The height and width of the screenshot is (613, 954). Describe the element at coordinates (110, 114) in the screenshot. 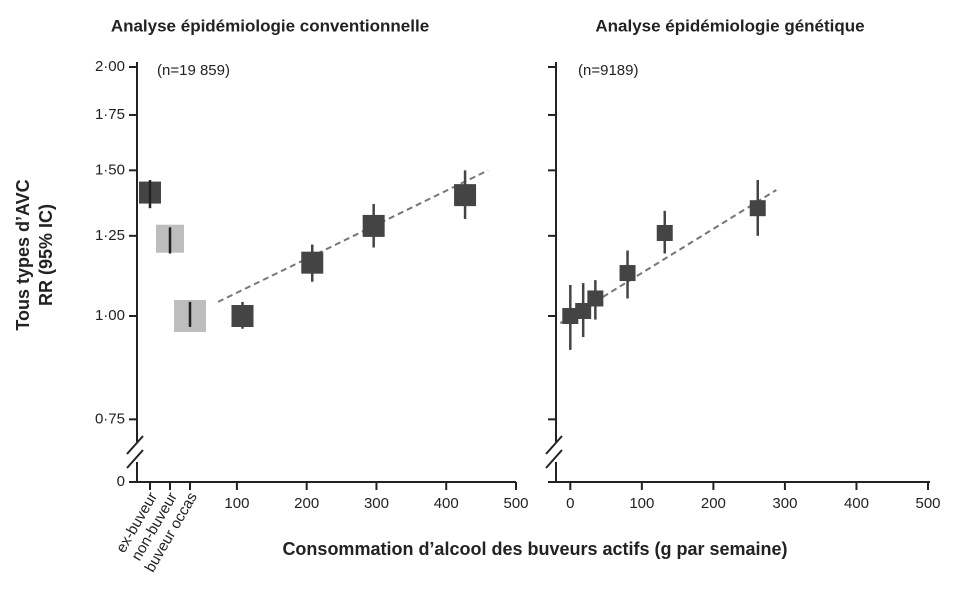

I see `y-tick-label: 1·75` at that location.